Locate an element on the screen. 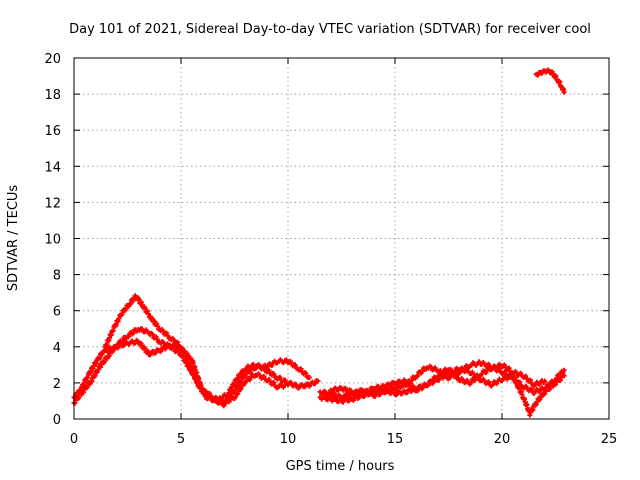  series-trace-f is located at coordinates (438, 379).